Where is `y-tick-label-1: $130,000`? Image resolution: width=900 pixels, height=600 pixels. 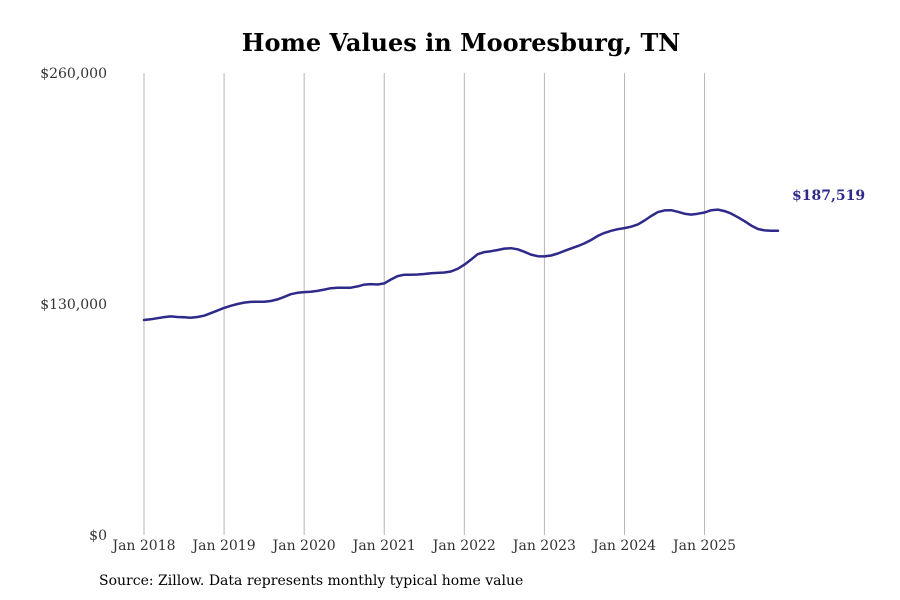 y-tick-label-1: $130,000 is located at coordinates (73, 305).